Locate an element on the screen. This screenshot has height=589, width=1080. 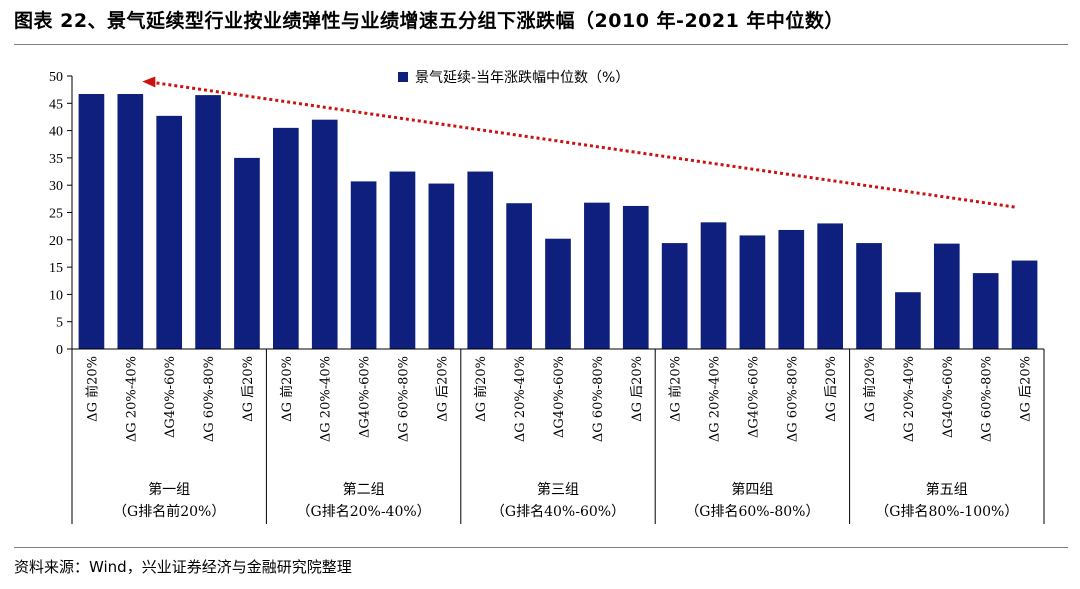
legend: 景气延续-当年涨跌幅中位数（%） is located at coordinates (513, 77).